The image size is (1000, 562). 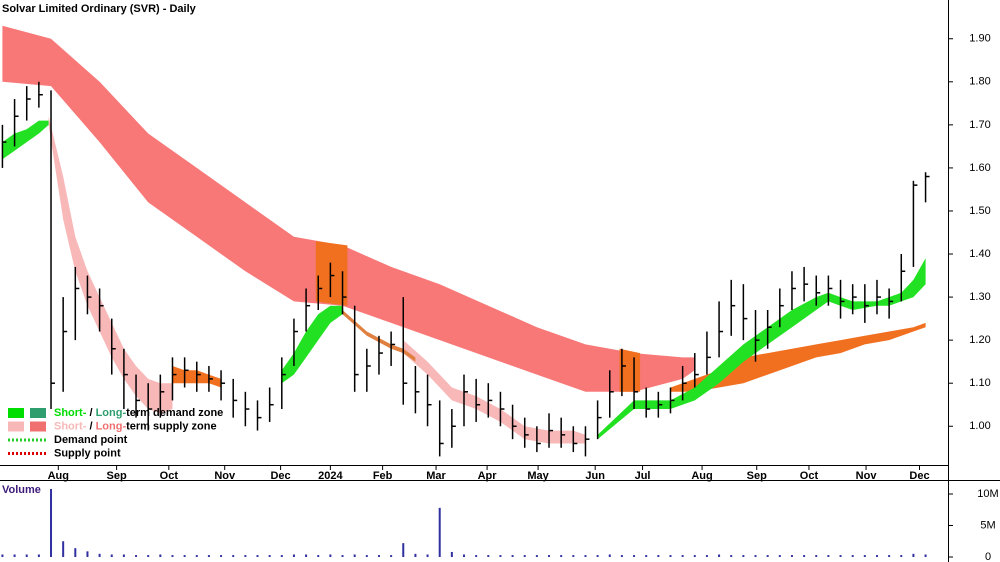 I want to click on x-tick-label: Dec, so click(x=919, y=476).